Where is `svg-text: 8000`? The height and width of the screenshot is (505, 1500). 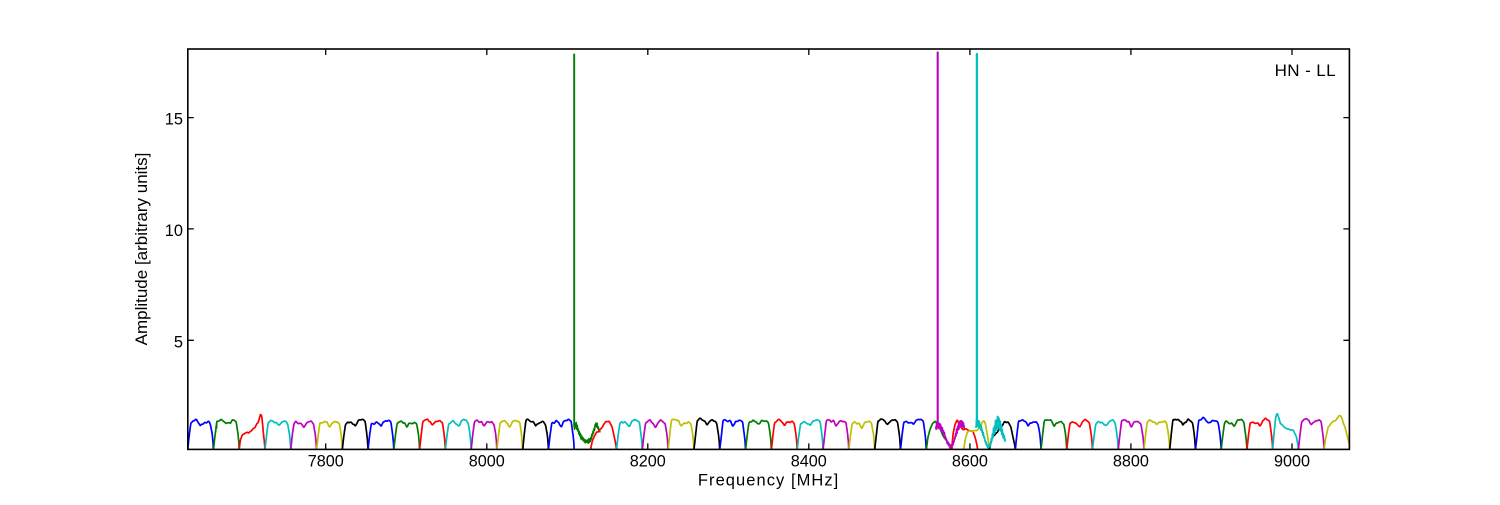
svg-text: 8000 is located at coordinates (487, 461).